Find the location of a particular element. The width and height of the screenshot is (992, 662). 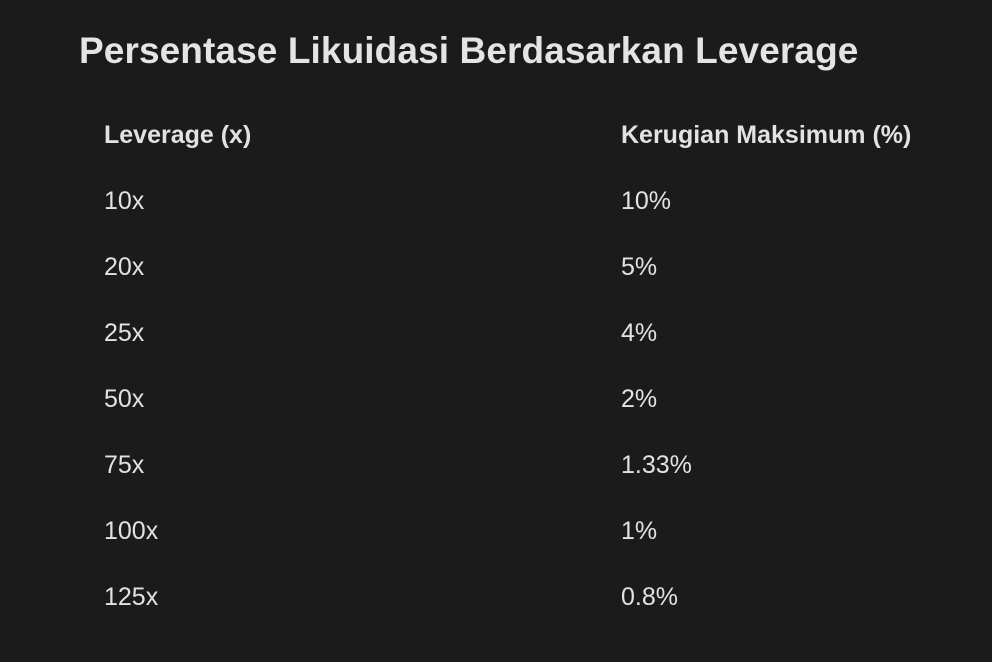

table-row: 50x 2% is located at coordinates (534, 399).